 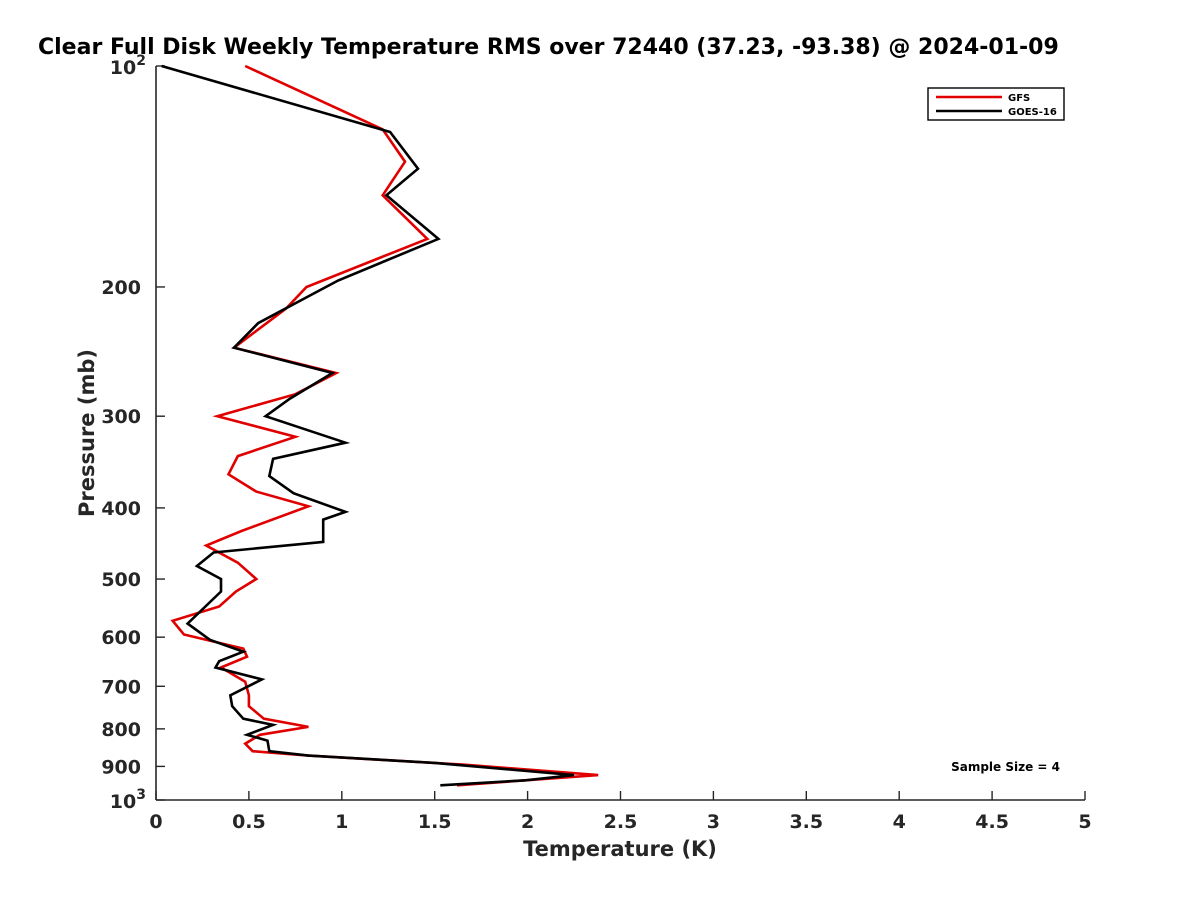 What do you see at coordinates (249, 822) in the screenshot?
I see `x-tick-label: 0.5` at bounding box center [249, 822].